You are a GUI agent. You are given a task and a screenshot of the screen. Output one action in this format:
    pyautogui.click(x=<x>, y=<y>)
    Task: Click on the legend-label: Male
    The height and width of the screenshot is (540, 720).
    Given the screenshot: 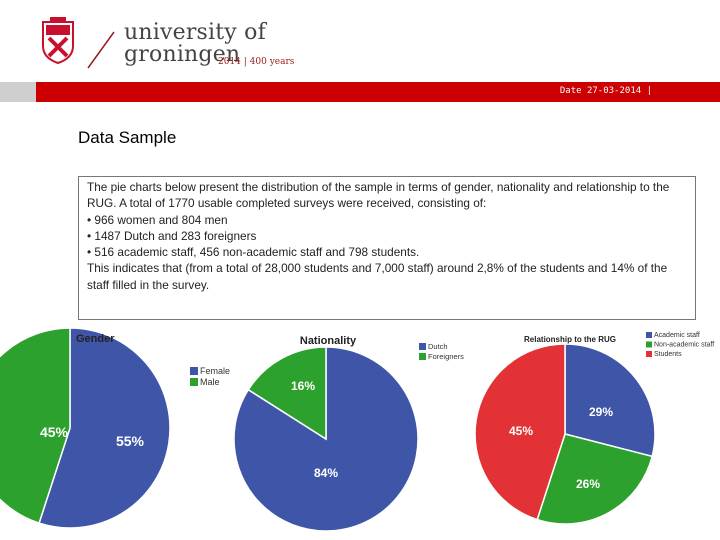 What is the action you would take?
    pyautogui.click(x=210, y=382)
    